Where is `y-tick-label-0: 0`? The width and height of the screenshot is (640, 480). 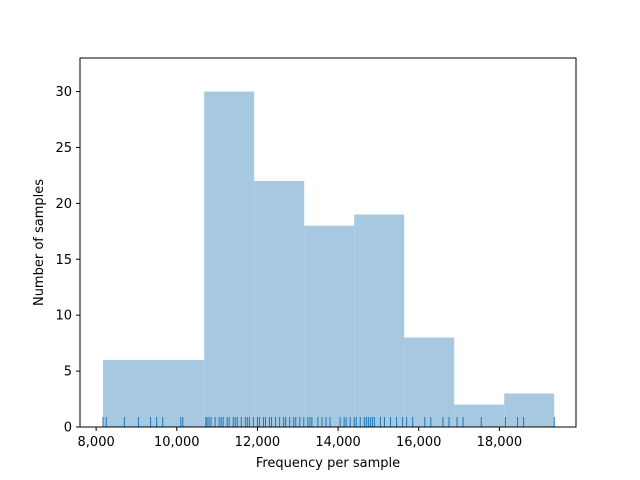
y-tick-label-0: 0 is located at coordinates (68, 428).